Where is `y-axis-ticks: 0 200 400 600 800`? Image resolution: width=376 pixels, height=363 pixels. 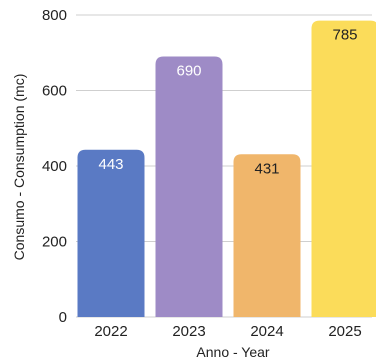 y-axis-ticks: 0 200 400 600 800 is located at coordinates (54, 166).